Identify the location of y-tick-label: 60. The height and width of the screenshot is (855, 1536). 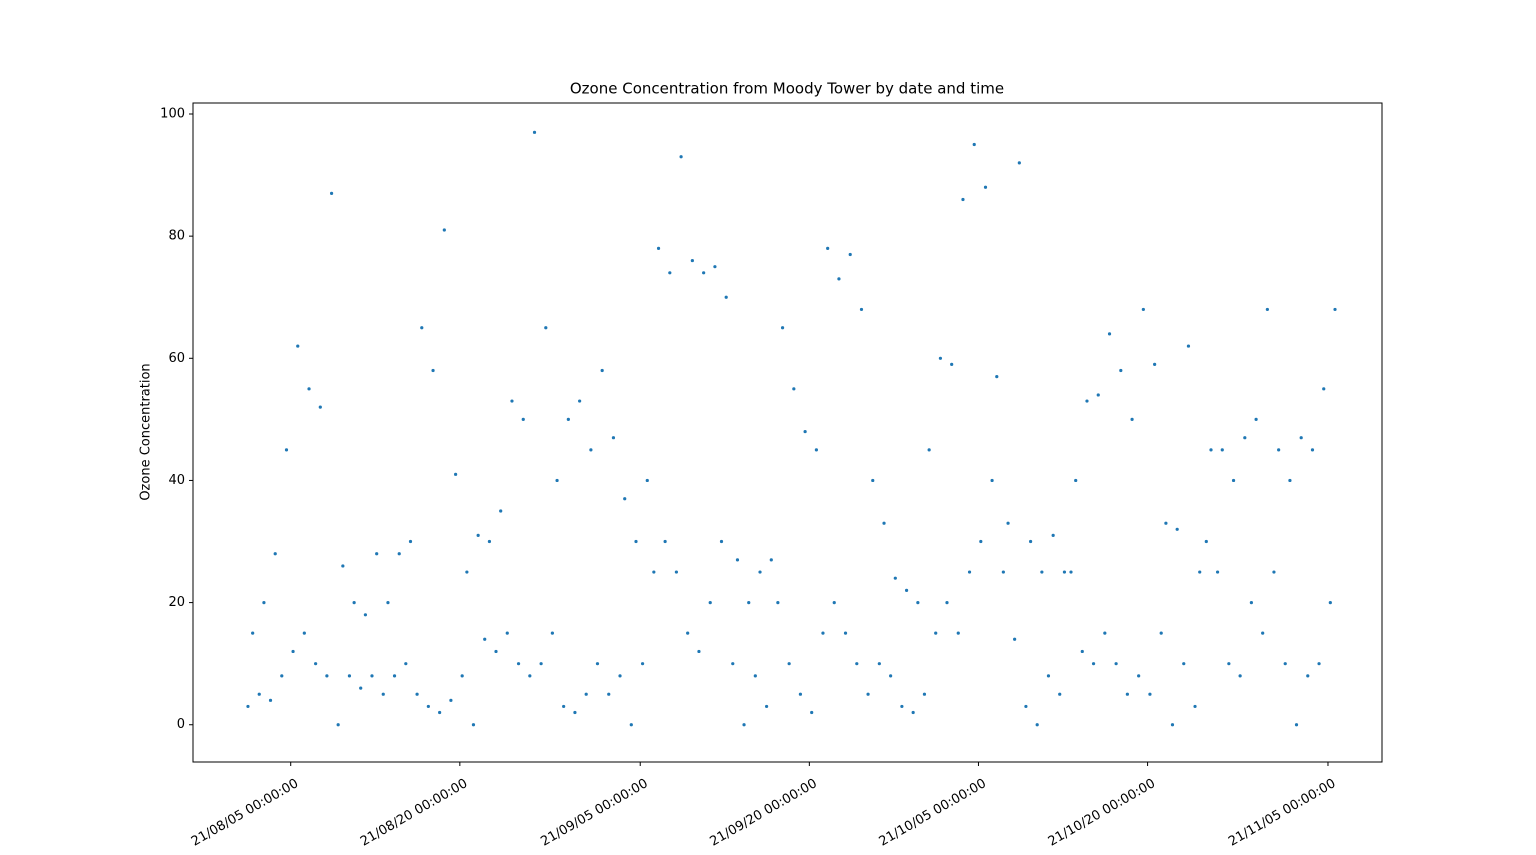
(176, 358).